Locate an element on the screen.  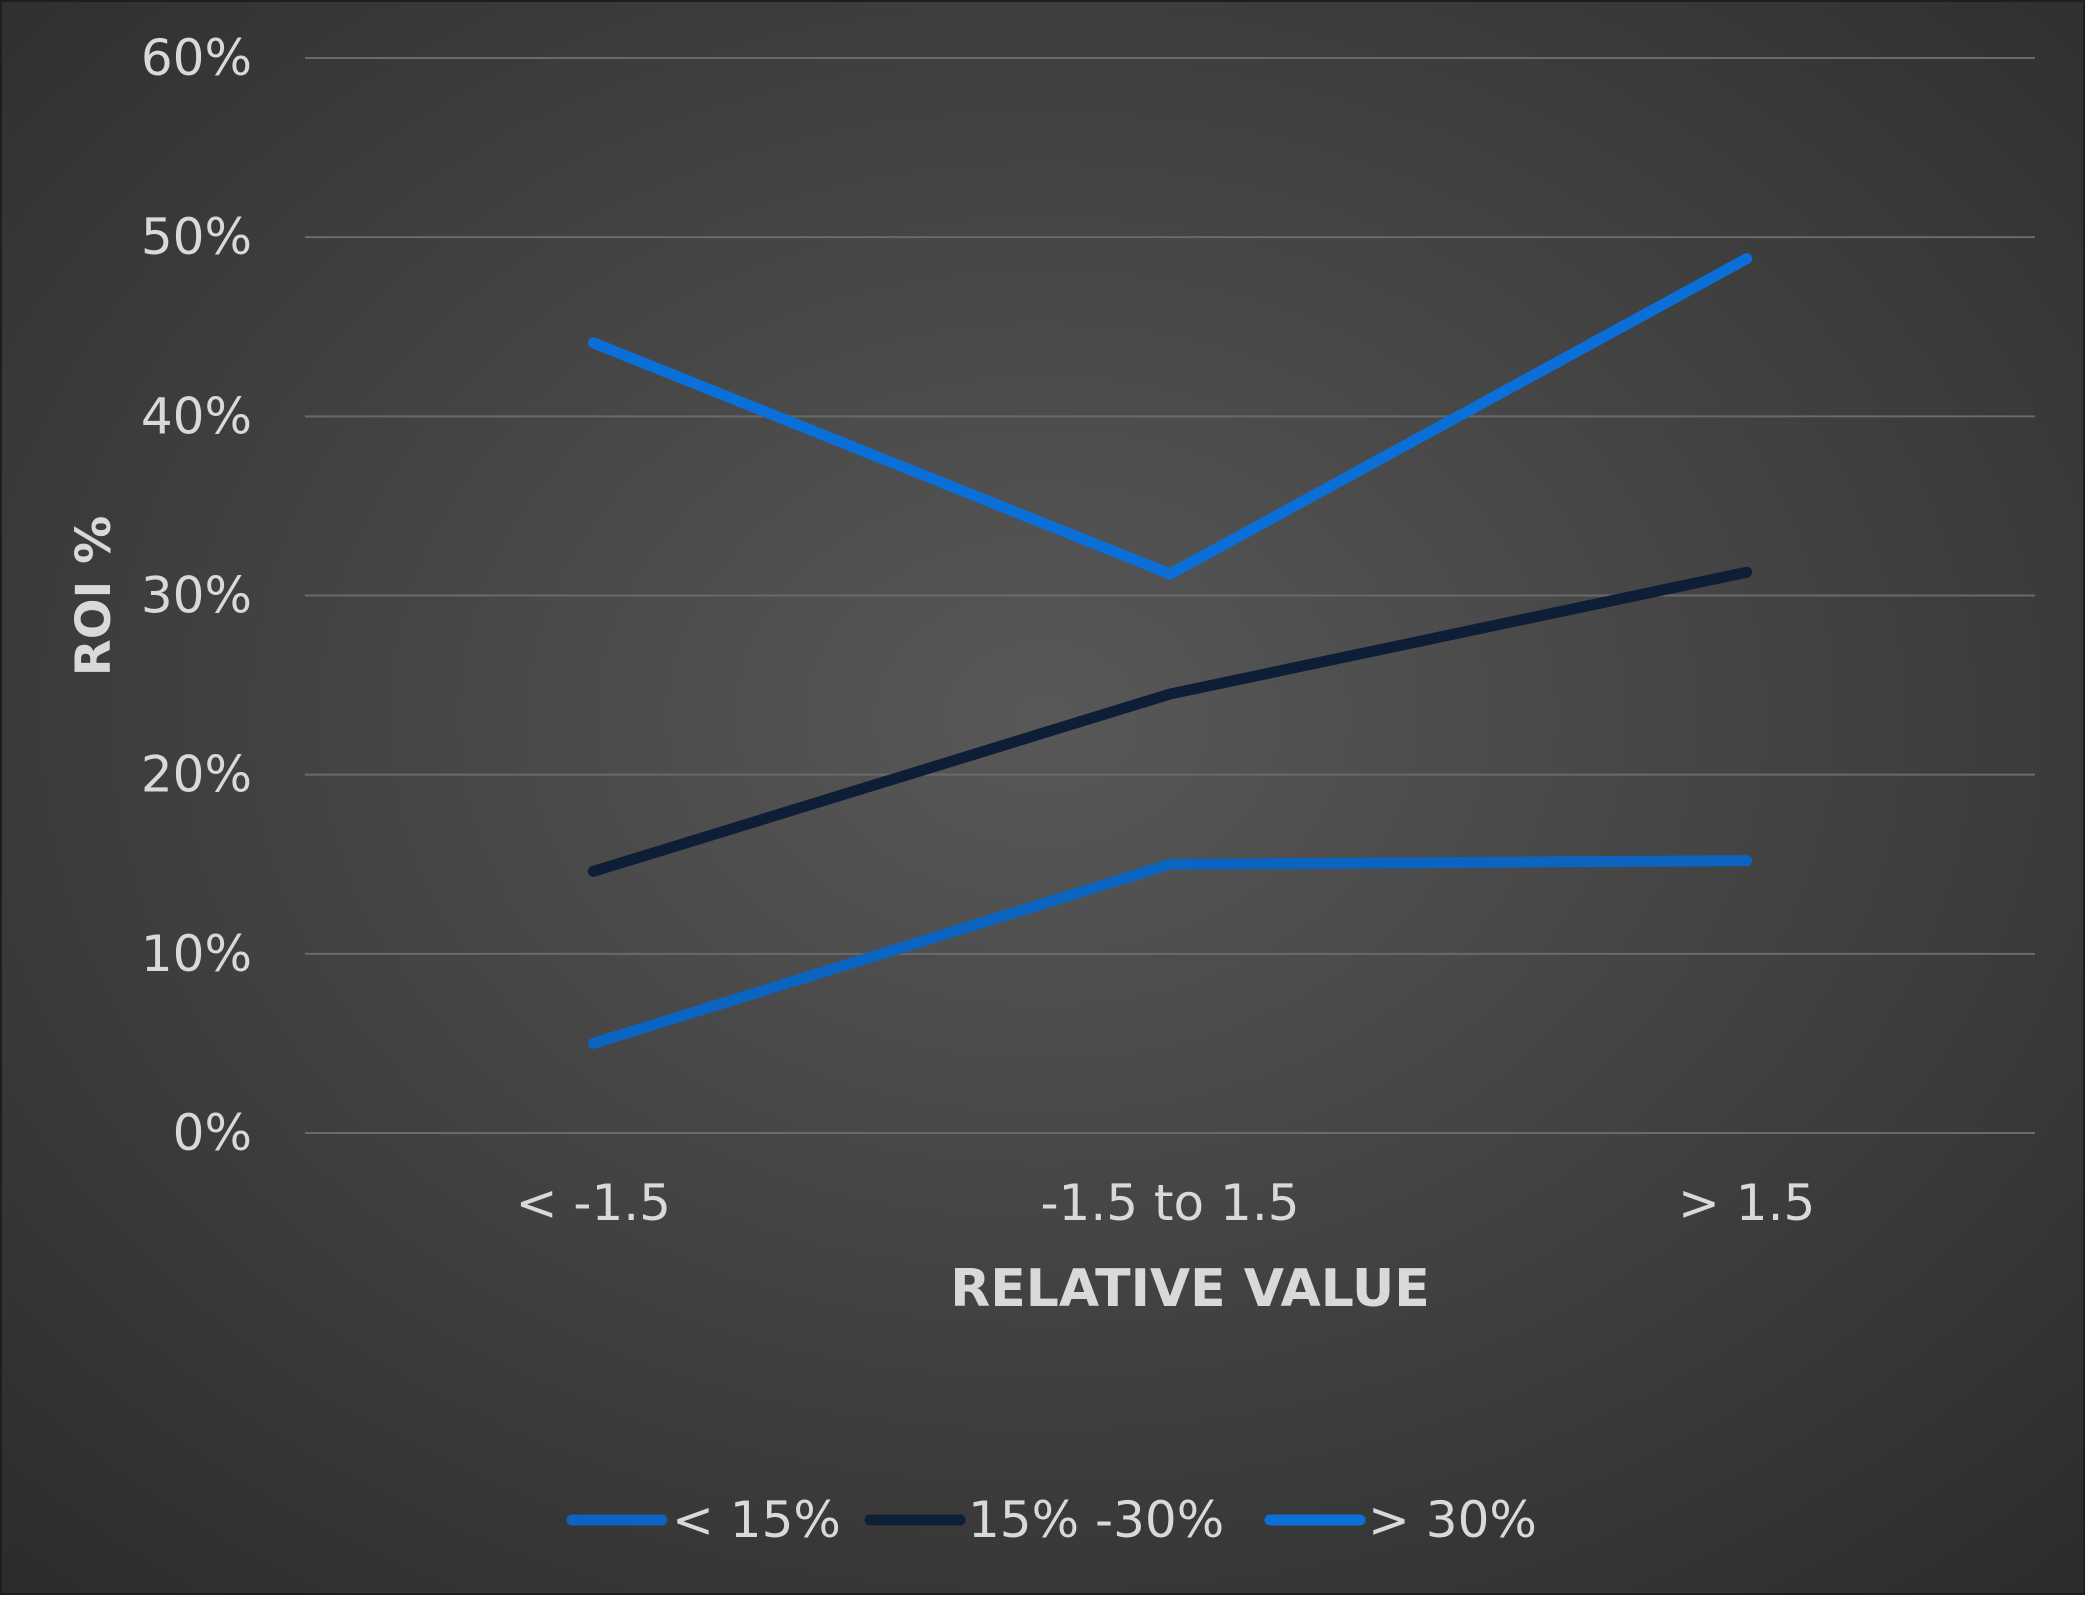
y-tick-label: 0% is located at coordinates (212, 1133).